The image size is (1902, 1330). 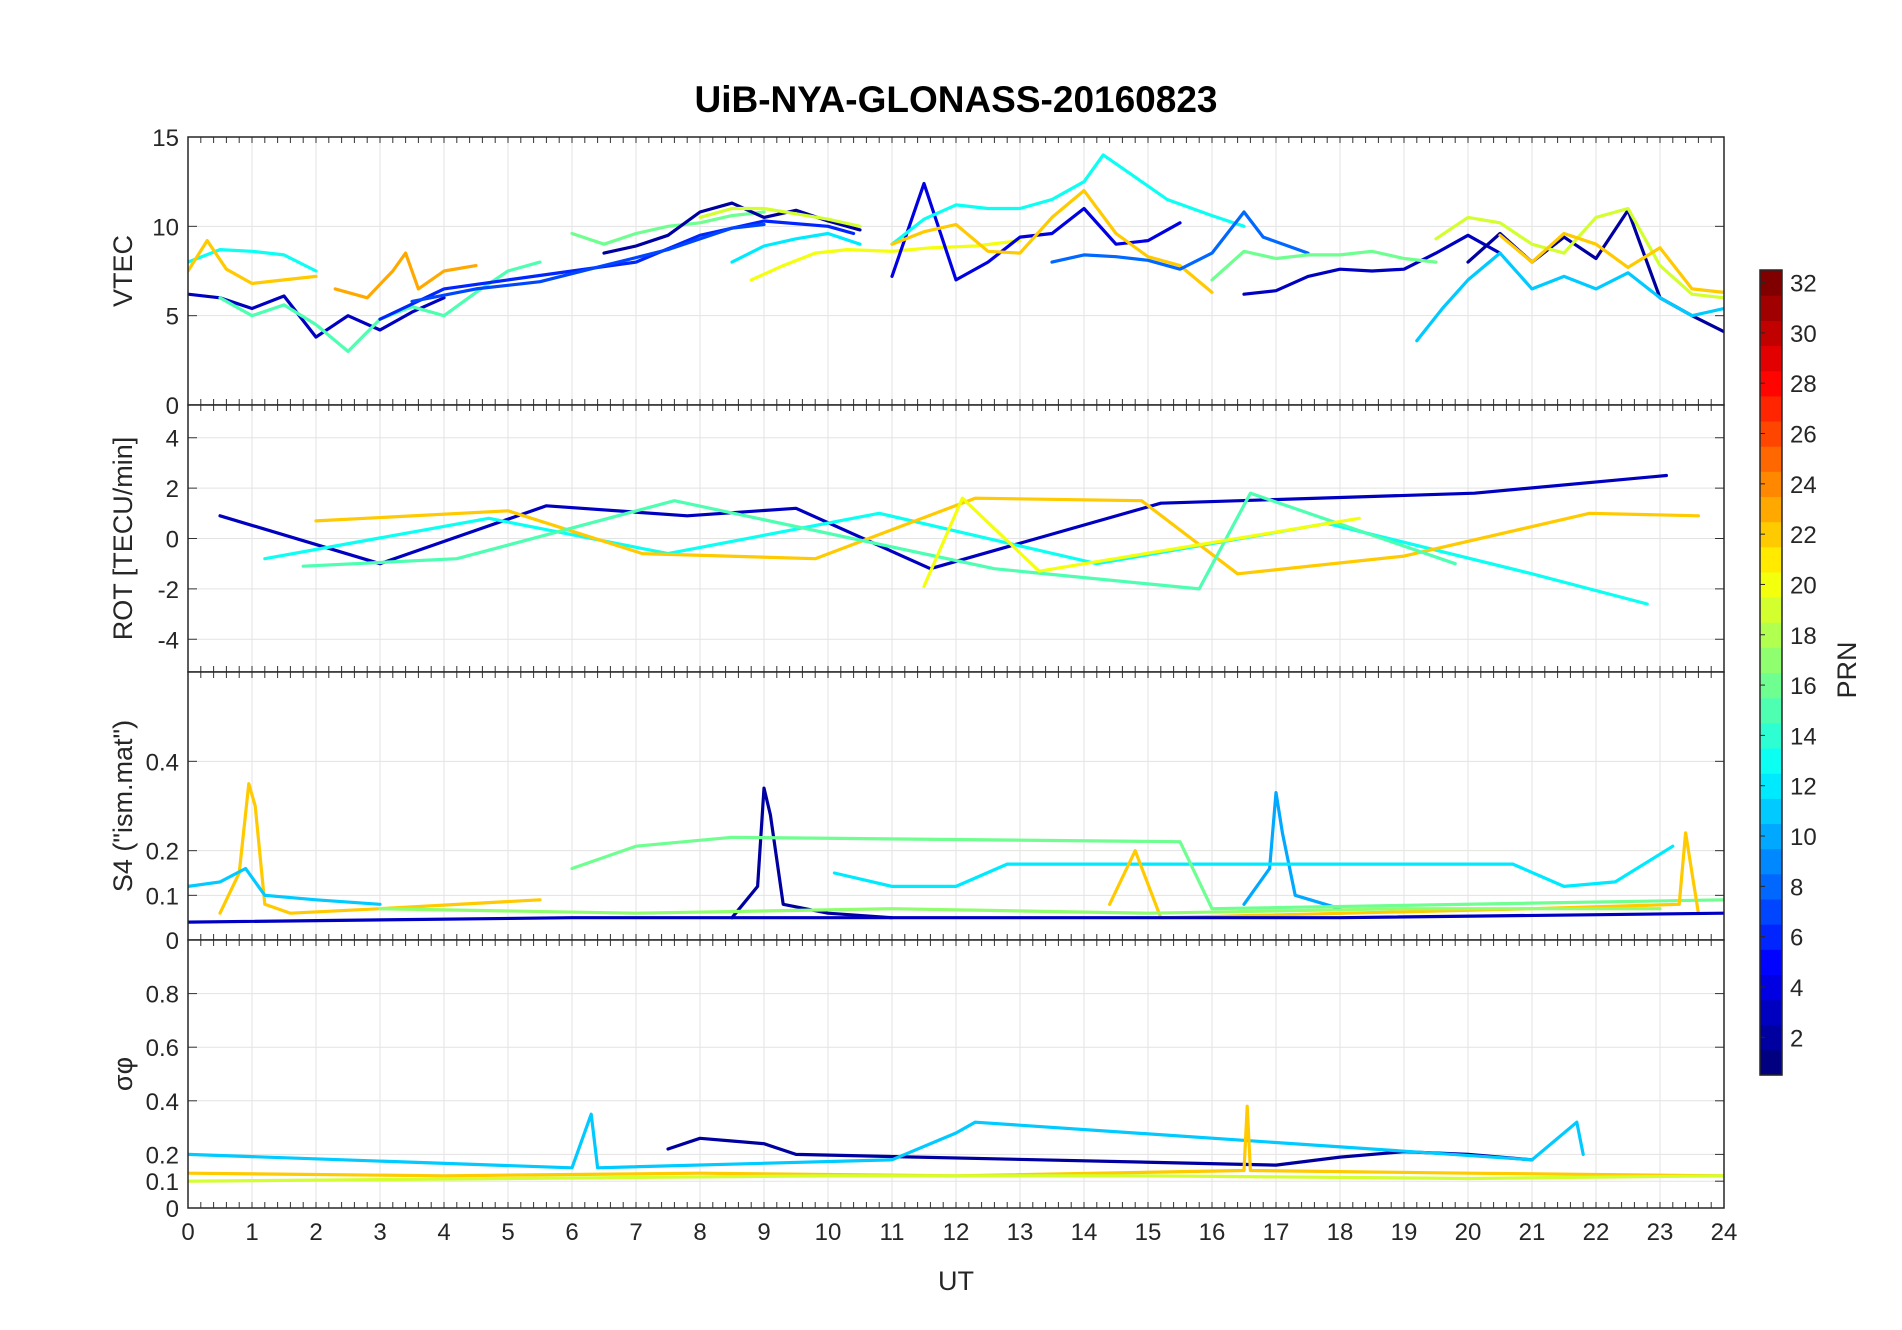 I want to click on colorbar-tick-label: 16, so click(x=1803, y=686).